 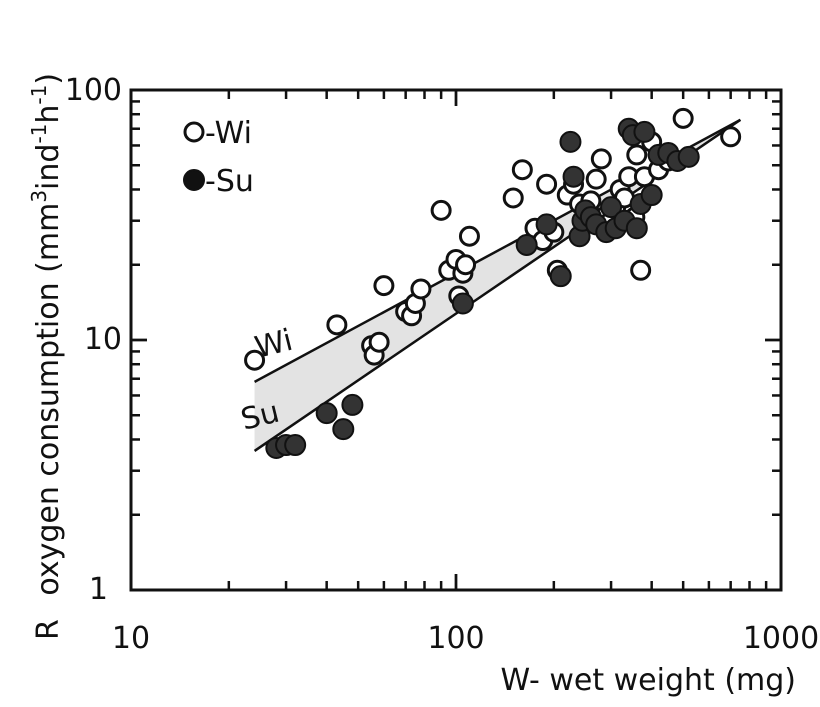 I want to click on y-axis-end: ), so click(x=48, y=79).